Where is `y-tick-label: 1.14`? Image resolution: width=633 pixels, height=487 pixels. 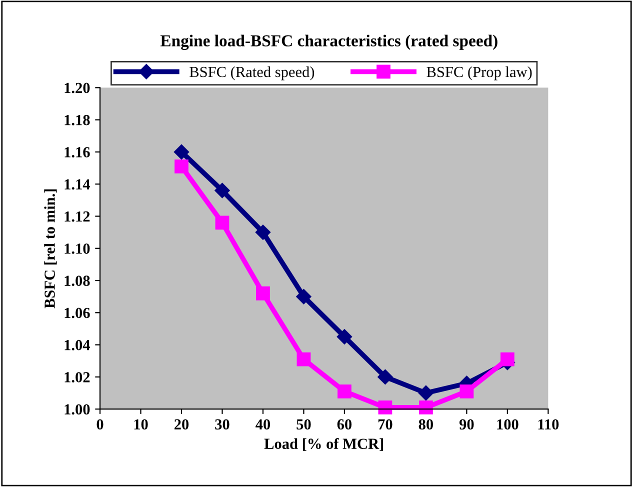 y-tick-label: 1.14 is located at coordinates (77, 184).